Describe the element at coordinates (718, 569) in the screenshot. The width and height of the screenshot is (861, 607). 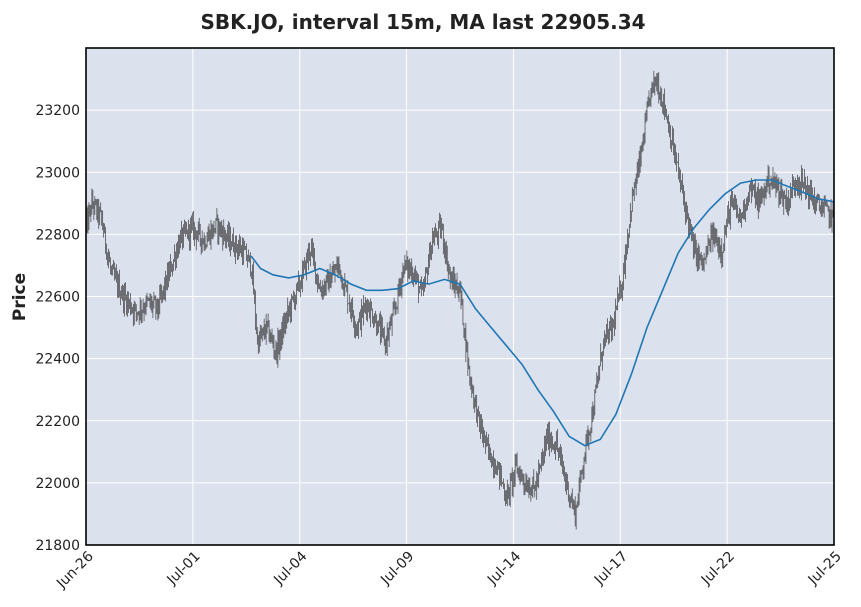
I see `x-tick-label: Jul-22` at that location.